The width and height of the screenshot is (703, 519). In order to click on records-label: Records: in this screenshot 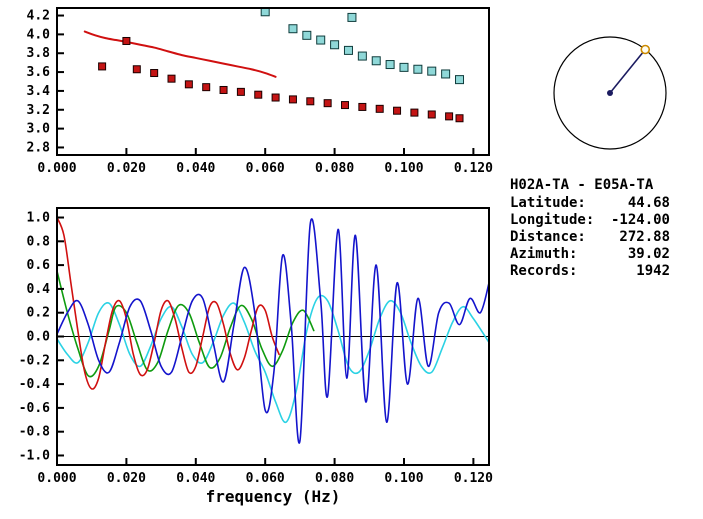, I will do `click(544, 271)`.